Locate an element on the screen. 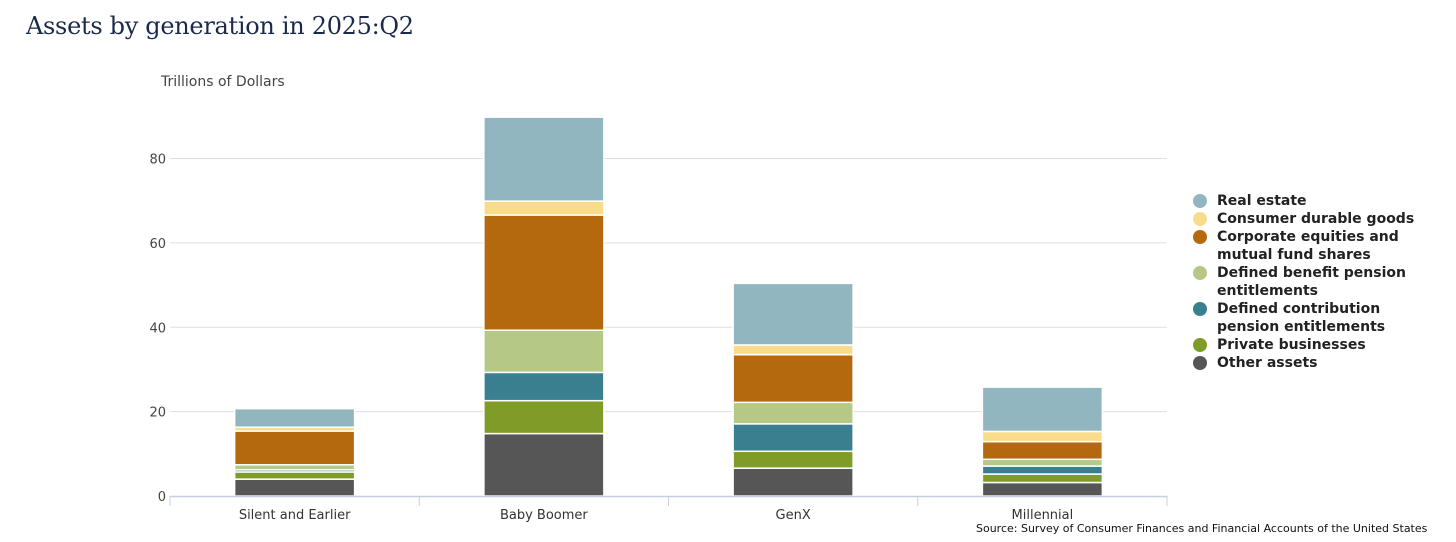  legend-label: Corporate equities and mutual fund shares is located at coordinates (1308, 246).